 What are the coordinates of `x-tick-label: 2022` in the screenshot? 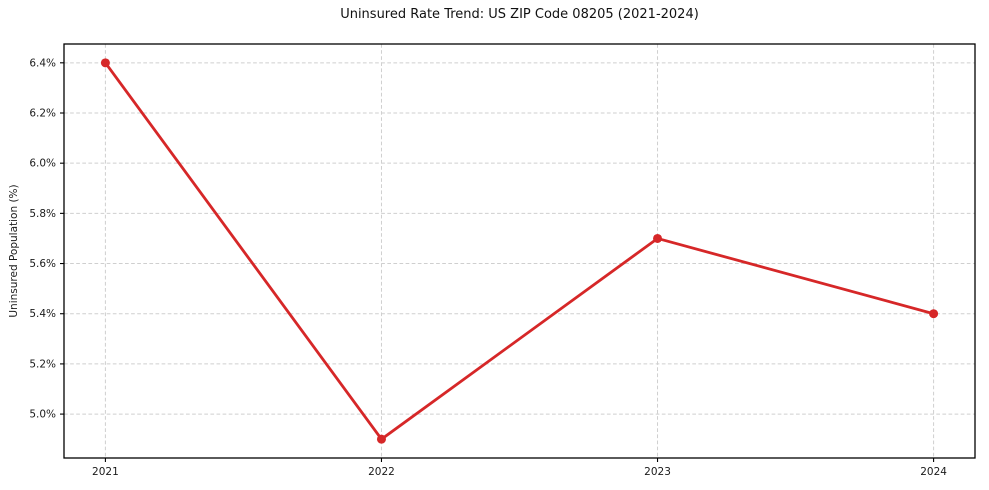 It's located at (381, 472).